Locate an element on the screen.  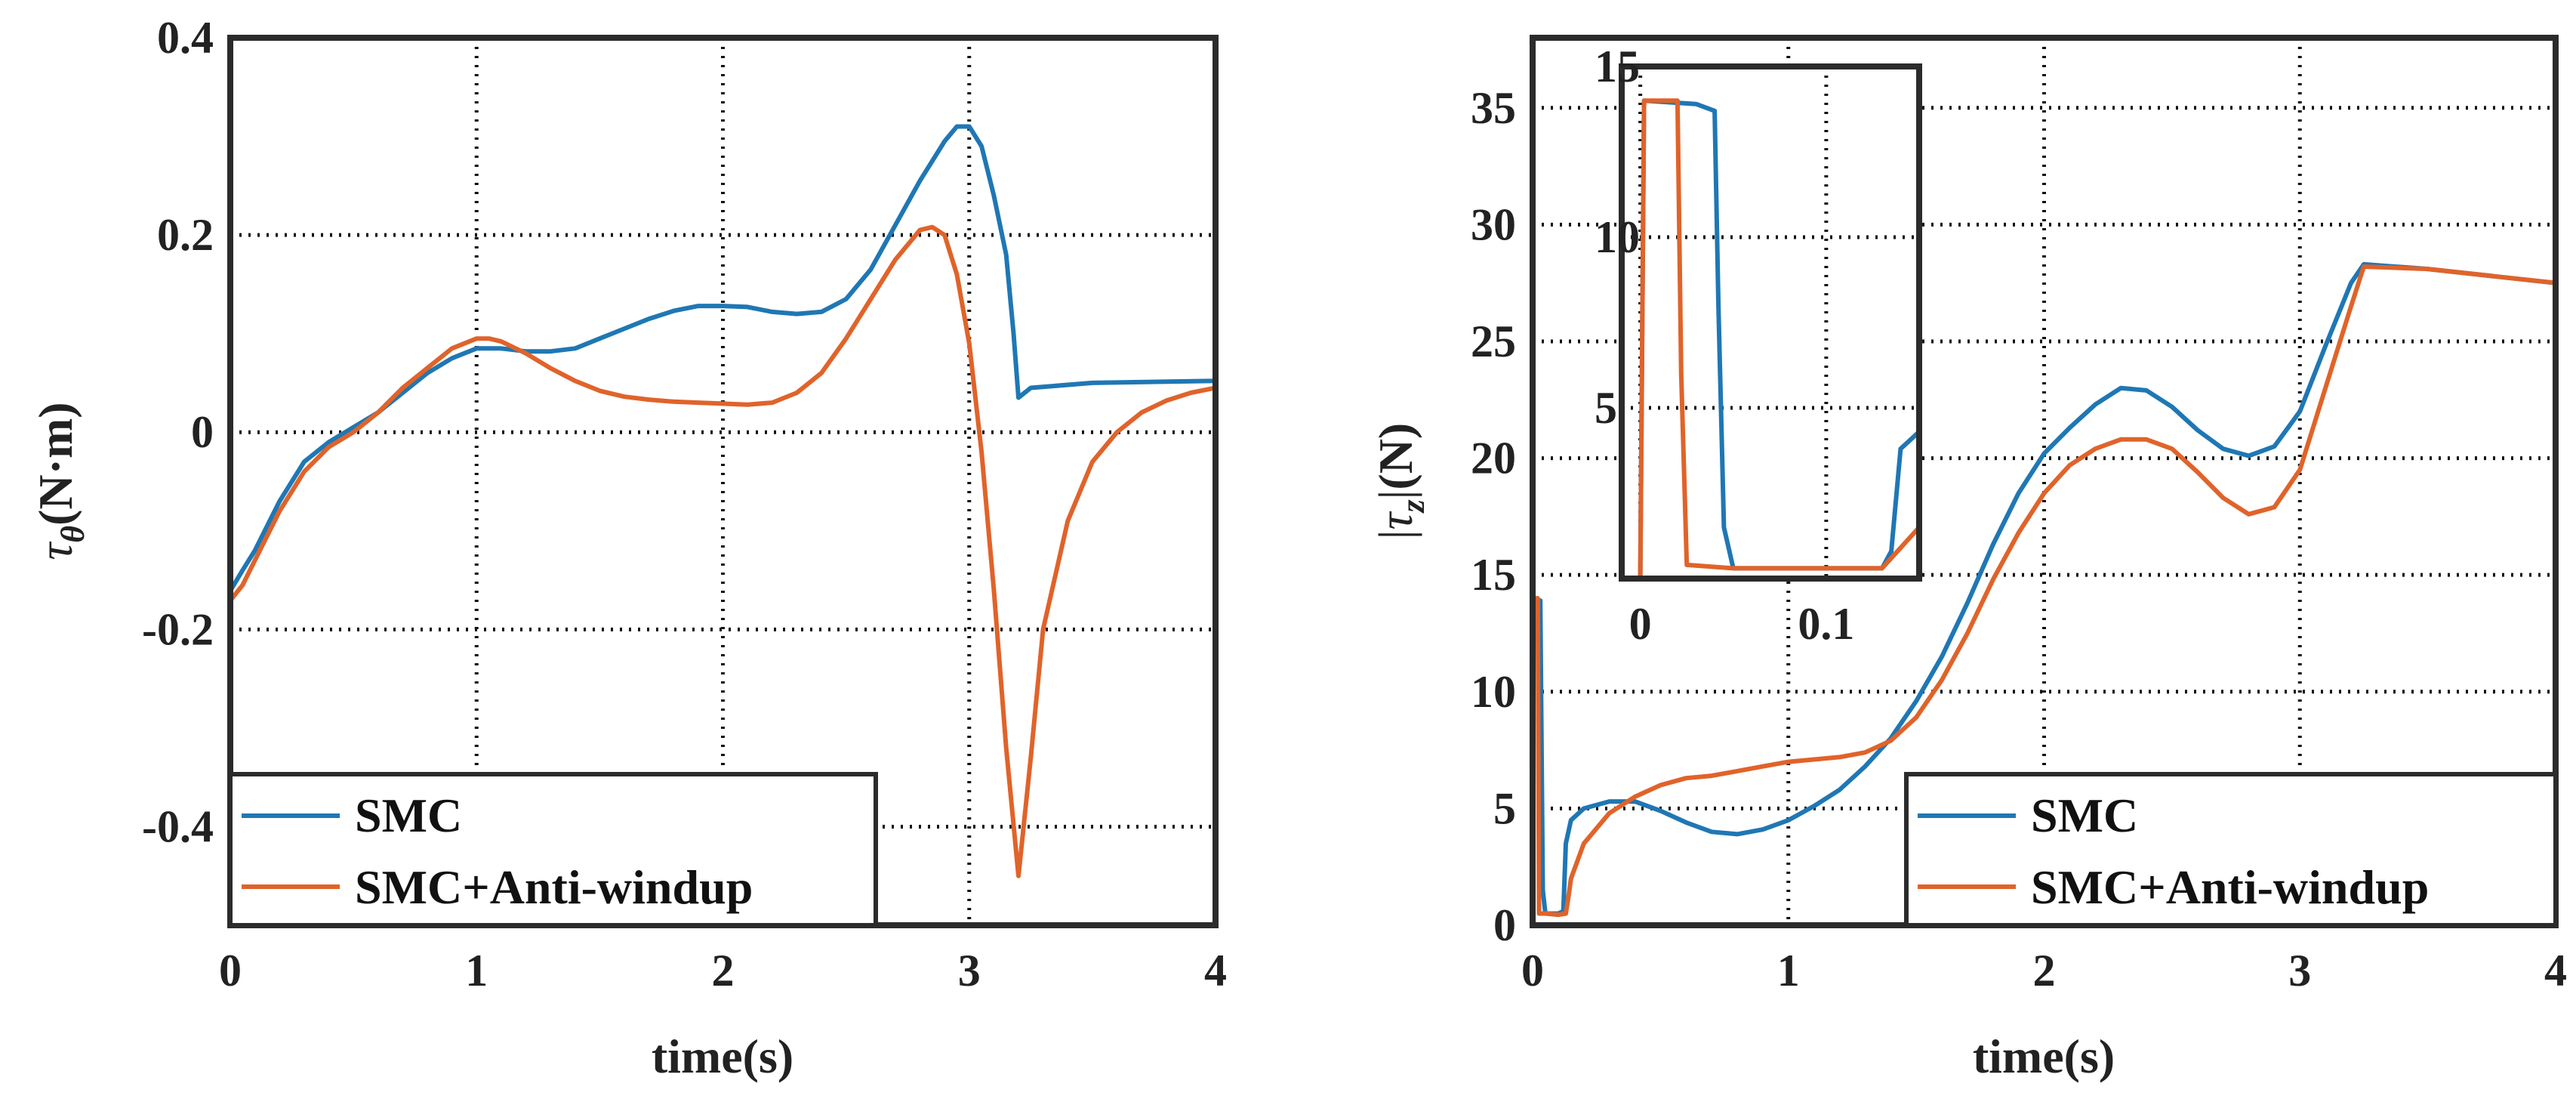
left-x-tick-label: 2 is located at coordinates (723, 971).